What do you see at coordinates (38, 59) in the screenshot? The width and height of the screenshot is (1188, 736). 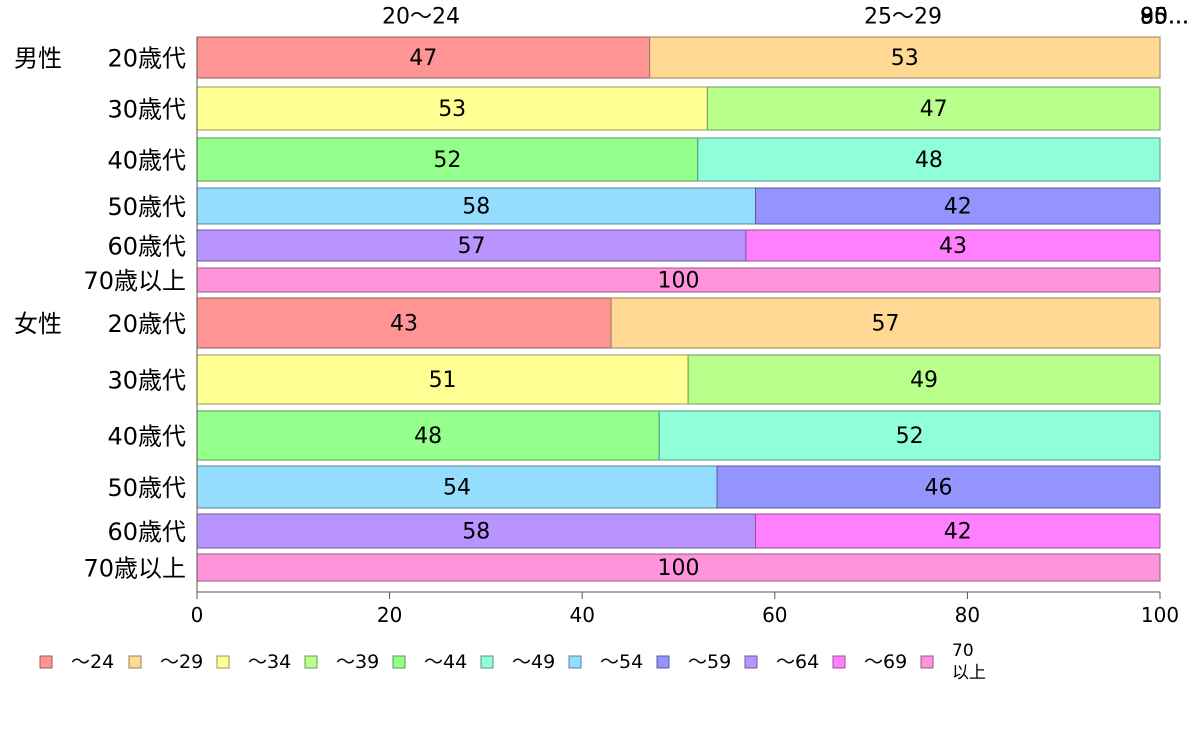 I see `group-label: 男性` at bounding box center [38, 59].